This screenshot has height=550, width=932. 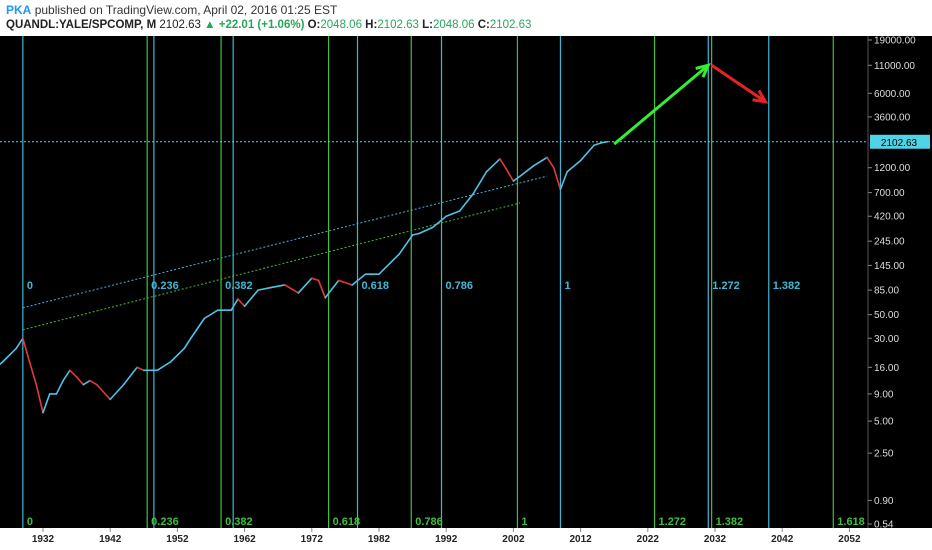 What do you see at coordinates (738, 83) in the screenshot?
I see `projection-arrow-down` at bounding box center [738, 83].